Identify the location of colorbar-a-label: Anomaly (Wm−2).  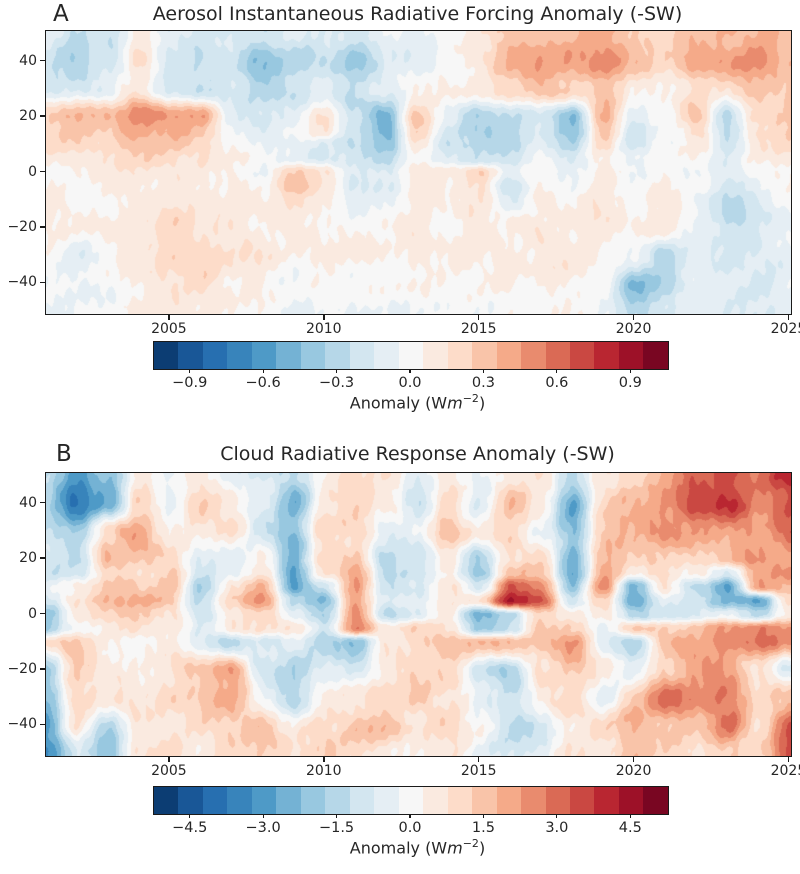
(417, 402).